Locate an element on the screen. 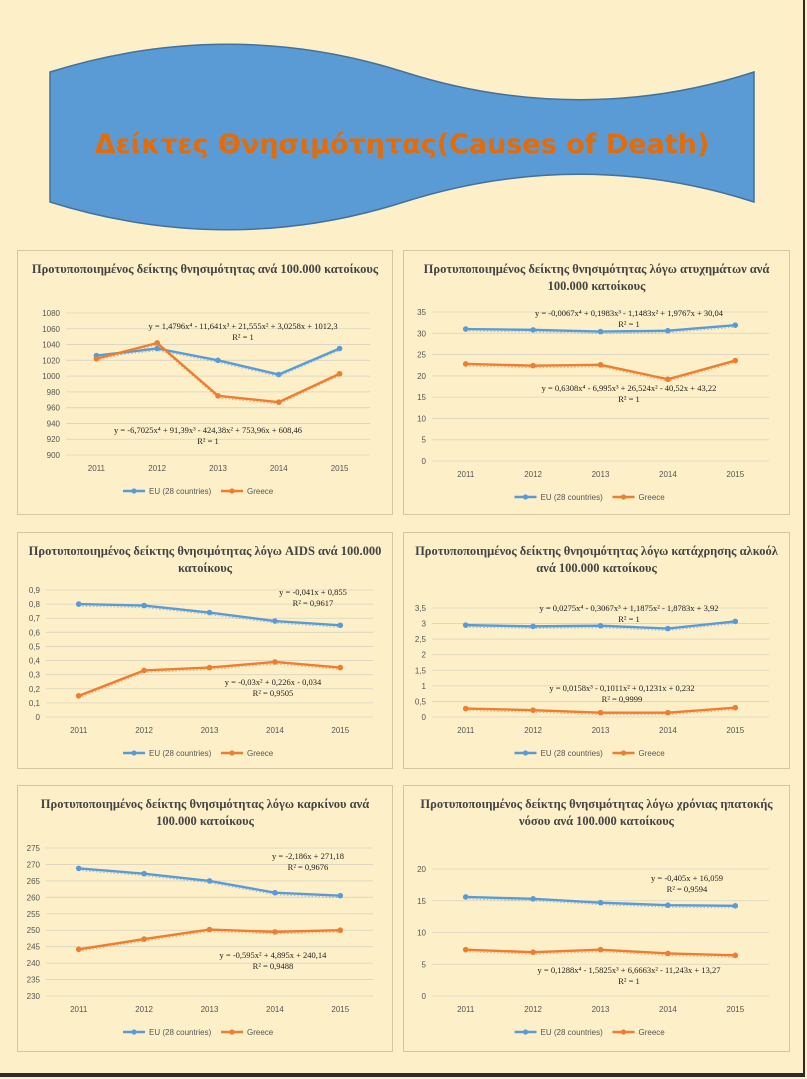  trend-equation: y = -0,03x² + 0,226x - 0,034 is located at coordinates (273, 682).